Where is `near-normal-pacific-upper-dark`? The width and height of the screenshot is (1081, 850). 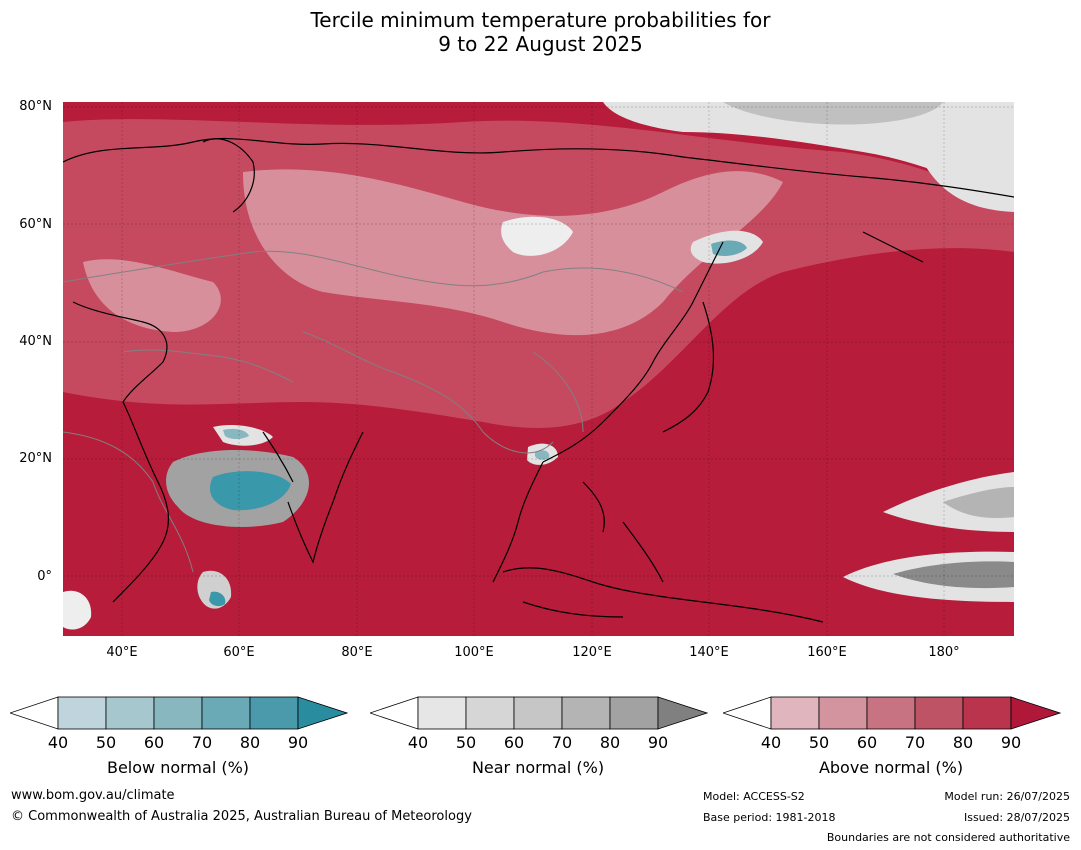 near-normal-pacific-upper-dark is located at coordinates (978, 503).